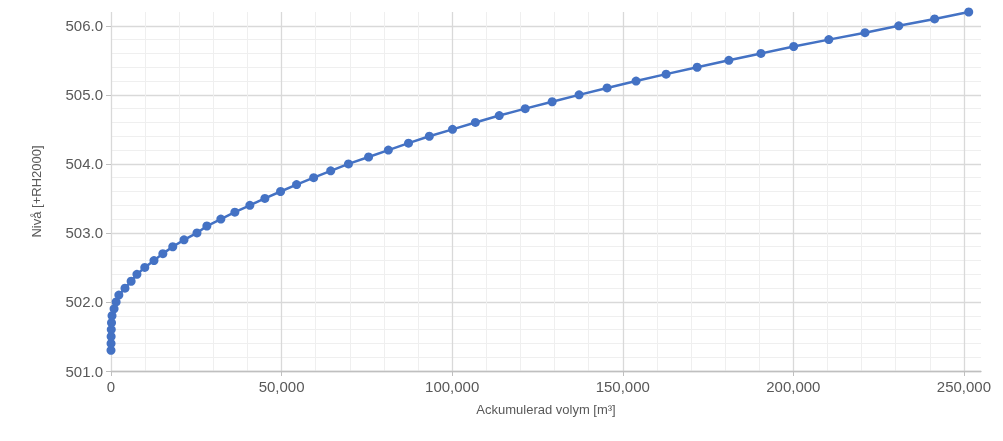 The height and width of the screenshot is (441, 1003). What do you see at coordinates (84, 26) in the screenshot?
I see `y-tick-label: 506.0` at bounding box center [84, 26].